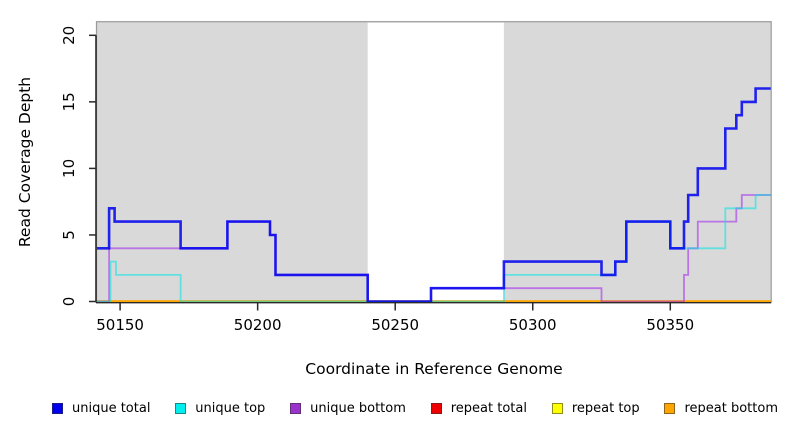 This screenshot has height=432, width=792. Describe the element at coordinates (358, 408) in the screenshot. I see `legend-item-label: unique bottom` at that location.